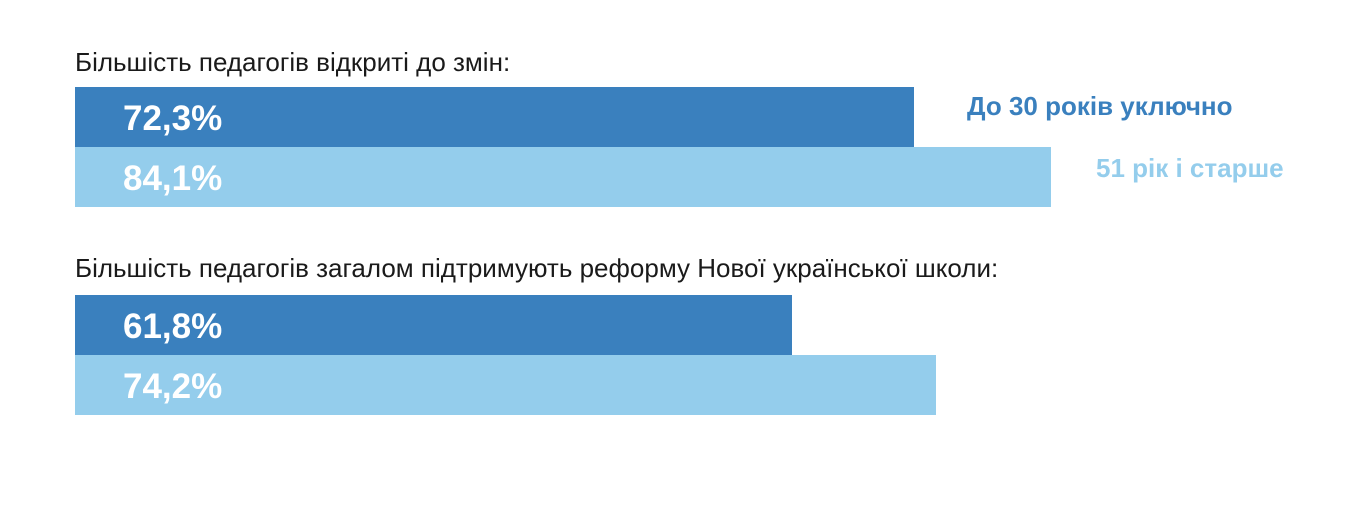 This screenshot has width=1362, height=506. Describe the element at coordinates (173, 326) in the screenshot. I see `bar-value-label: 61,8%` at that location.